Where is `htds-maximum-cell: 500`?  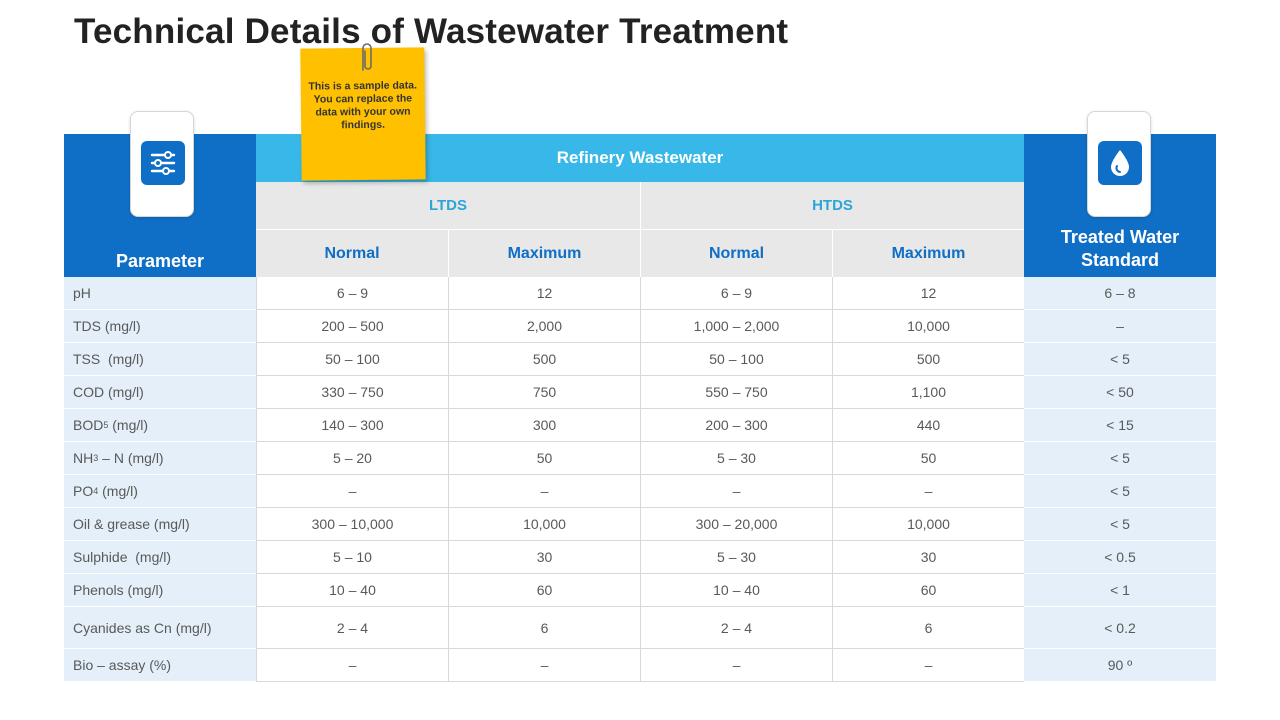
htds-maximum-cell: 500 is located at coordinates (928, 359).